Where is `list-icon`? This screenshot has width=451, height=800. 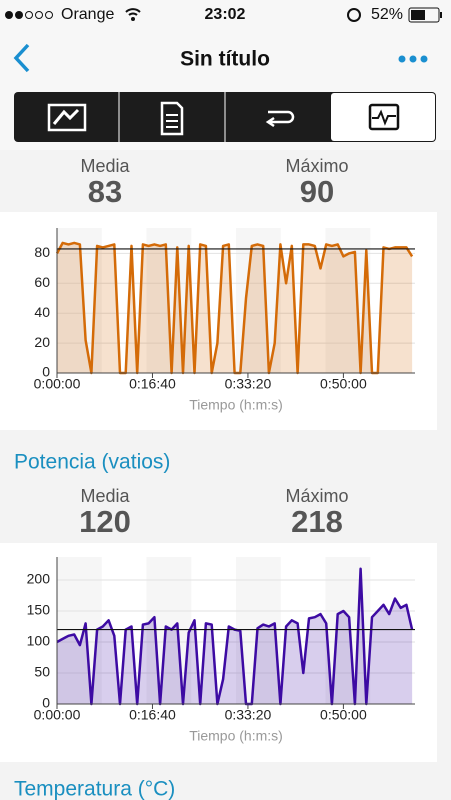 list-icon is located at coordinates (172, 118).